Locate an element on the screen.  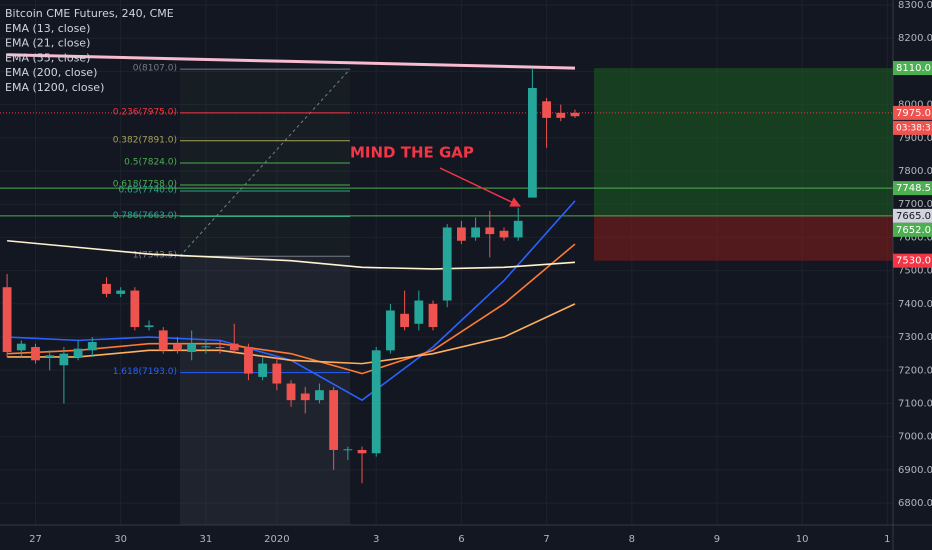
price-label: 7975.0 is located at coordinates (913, 113).